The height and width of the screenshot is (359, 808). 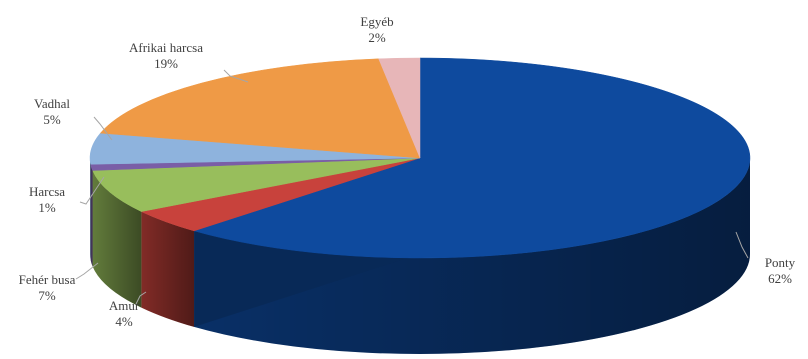 What do you see at coordinates (124, 321) in the screenshot?
I see `pct-amur: 4%` at bounding box center [124, 321].